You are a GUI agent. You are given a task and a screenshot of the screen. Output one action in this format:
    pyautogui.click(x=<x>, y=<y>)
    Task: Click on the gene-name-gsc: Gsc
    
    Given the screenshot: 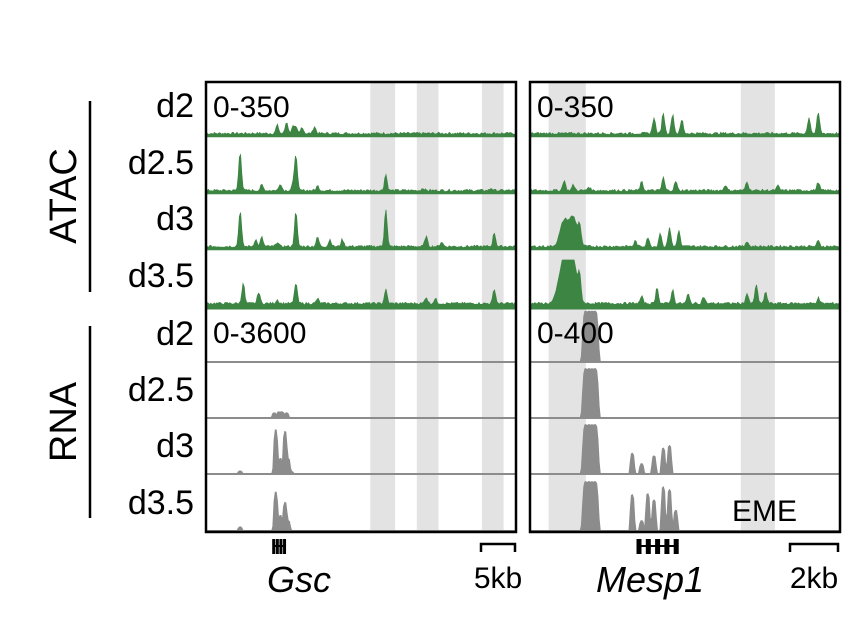 What is the action you would take?
    pyautogui.click(x=299, y=579)
    